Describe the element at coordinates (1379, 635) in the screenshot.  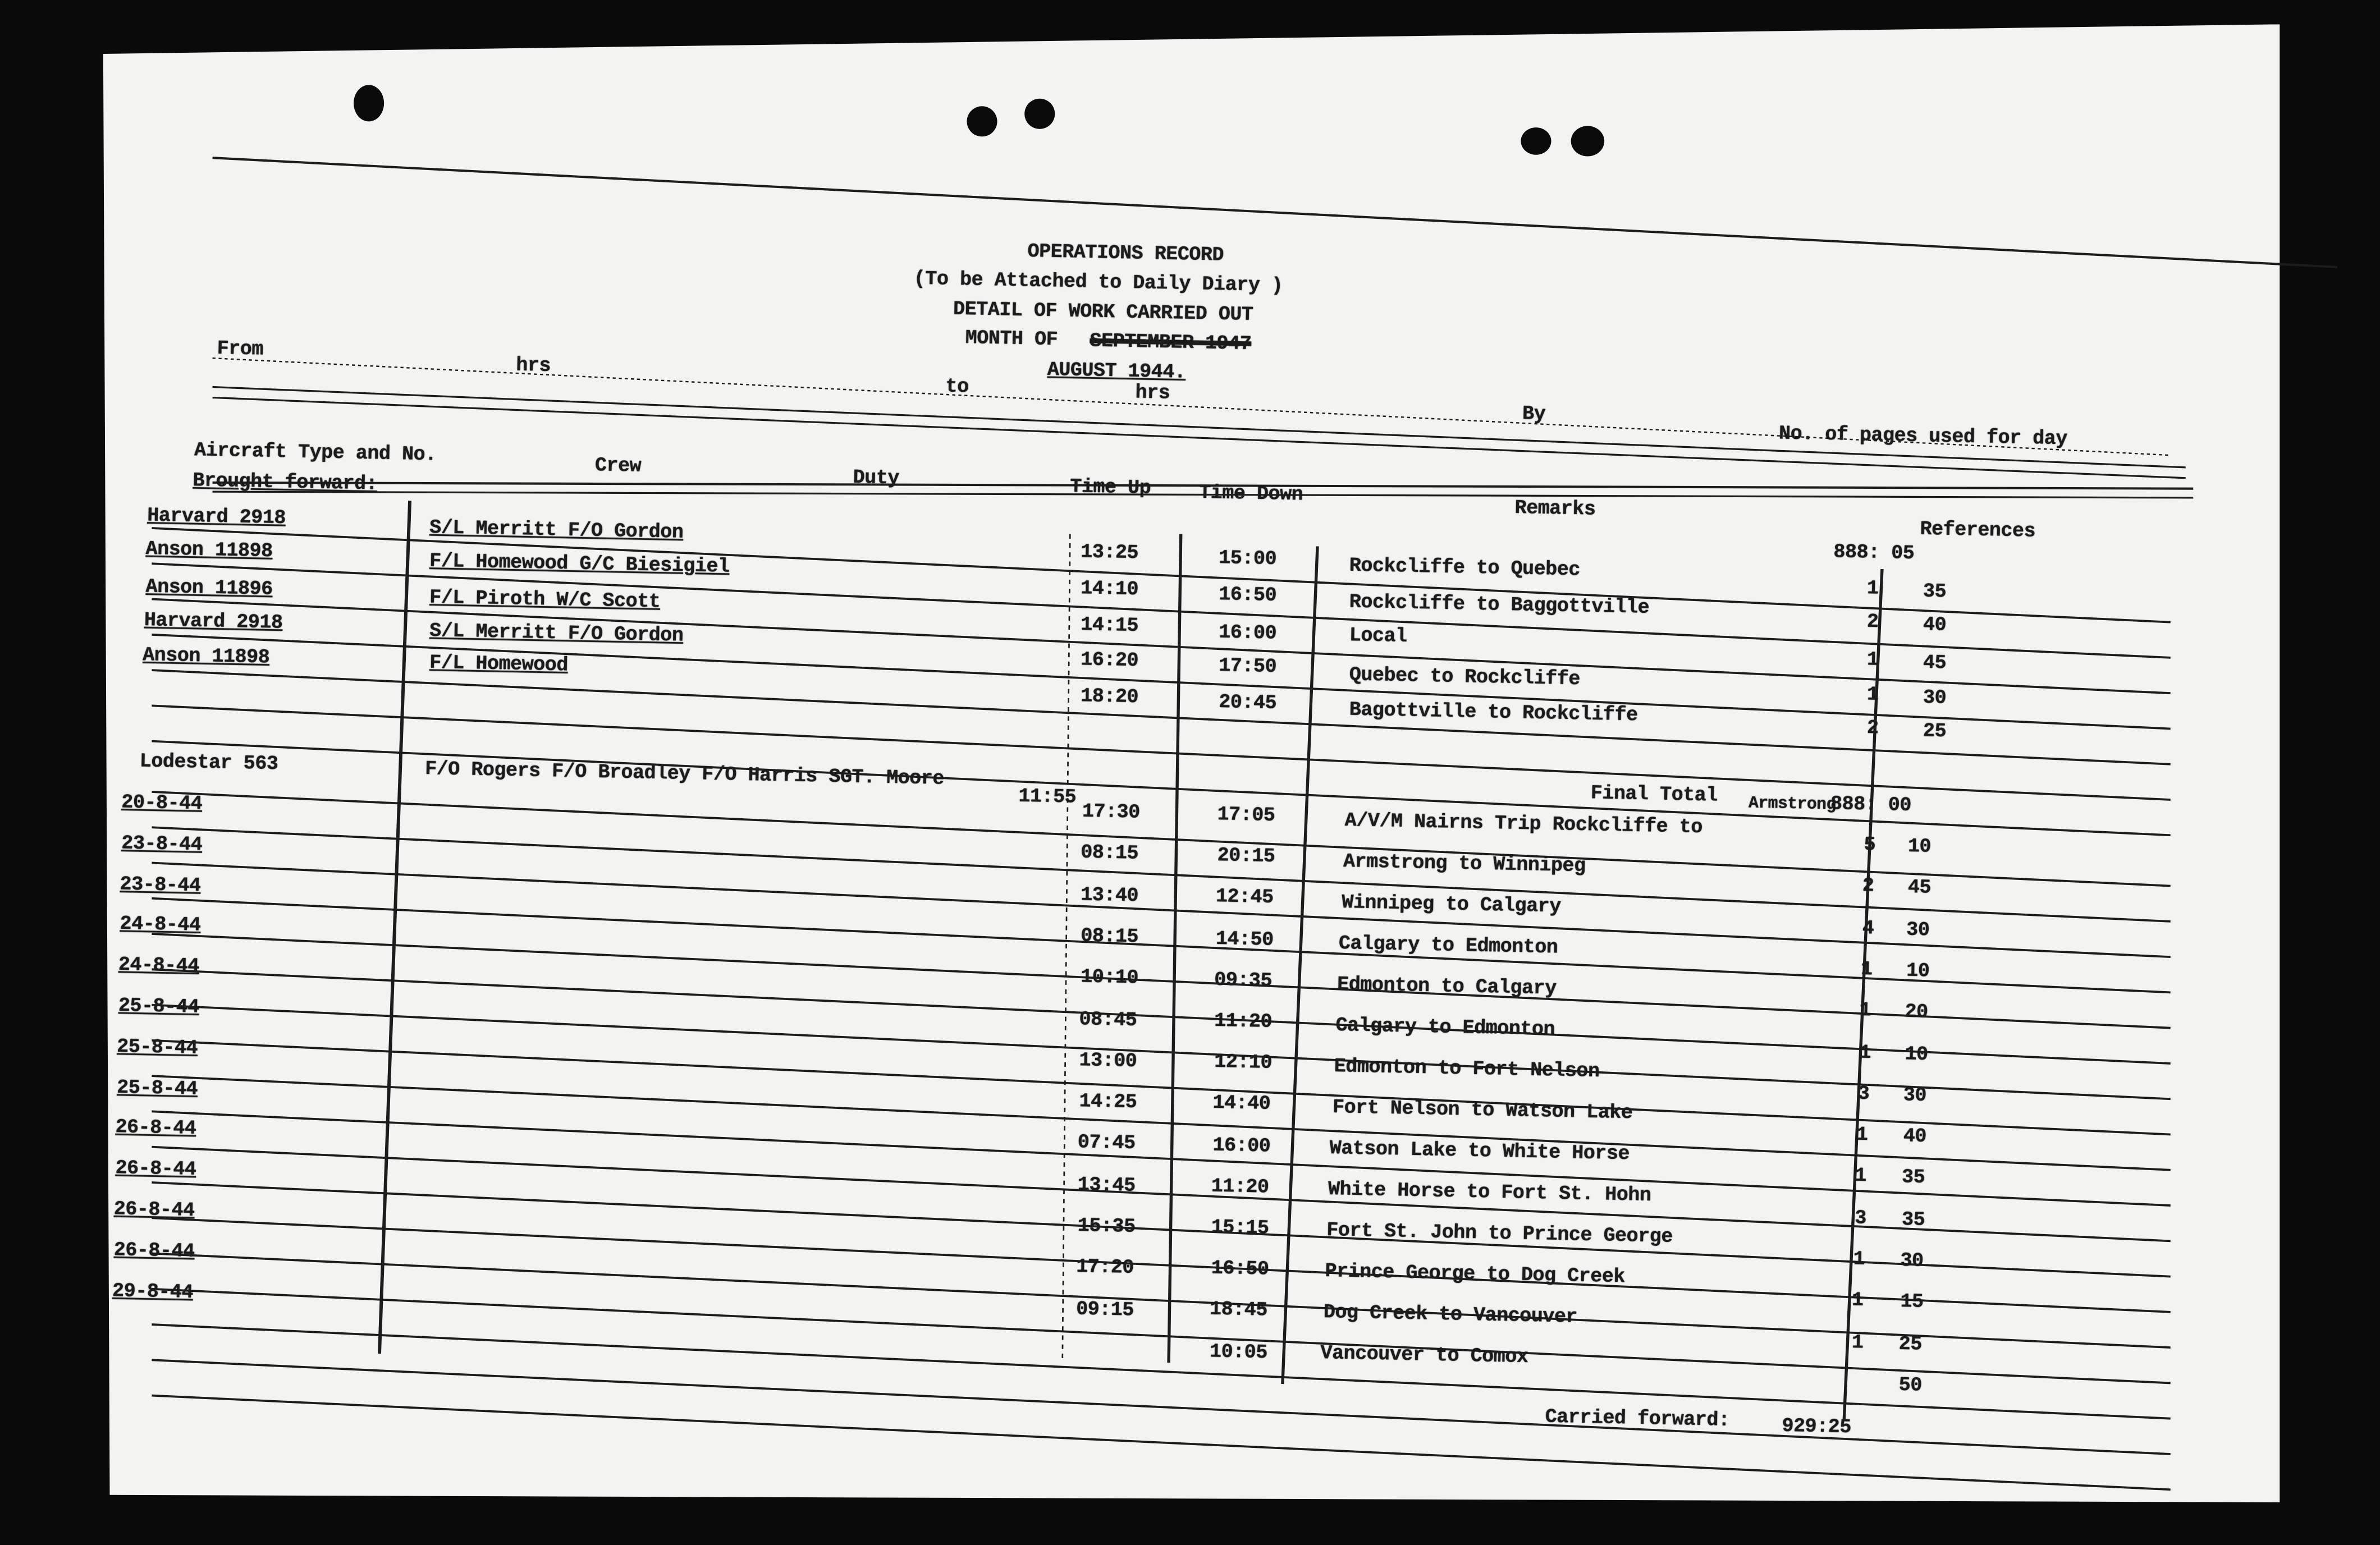
I see `remarks-cell: Local` at that location.